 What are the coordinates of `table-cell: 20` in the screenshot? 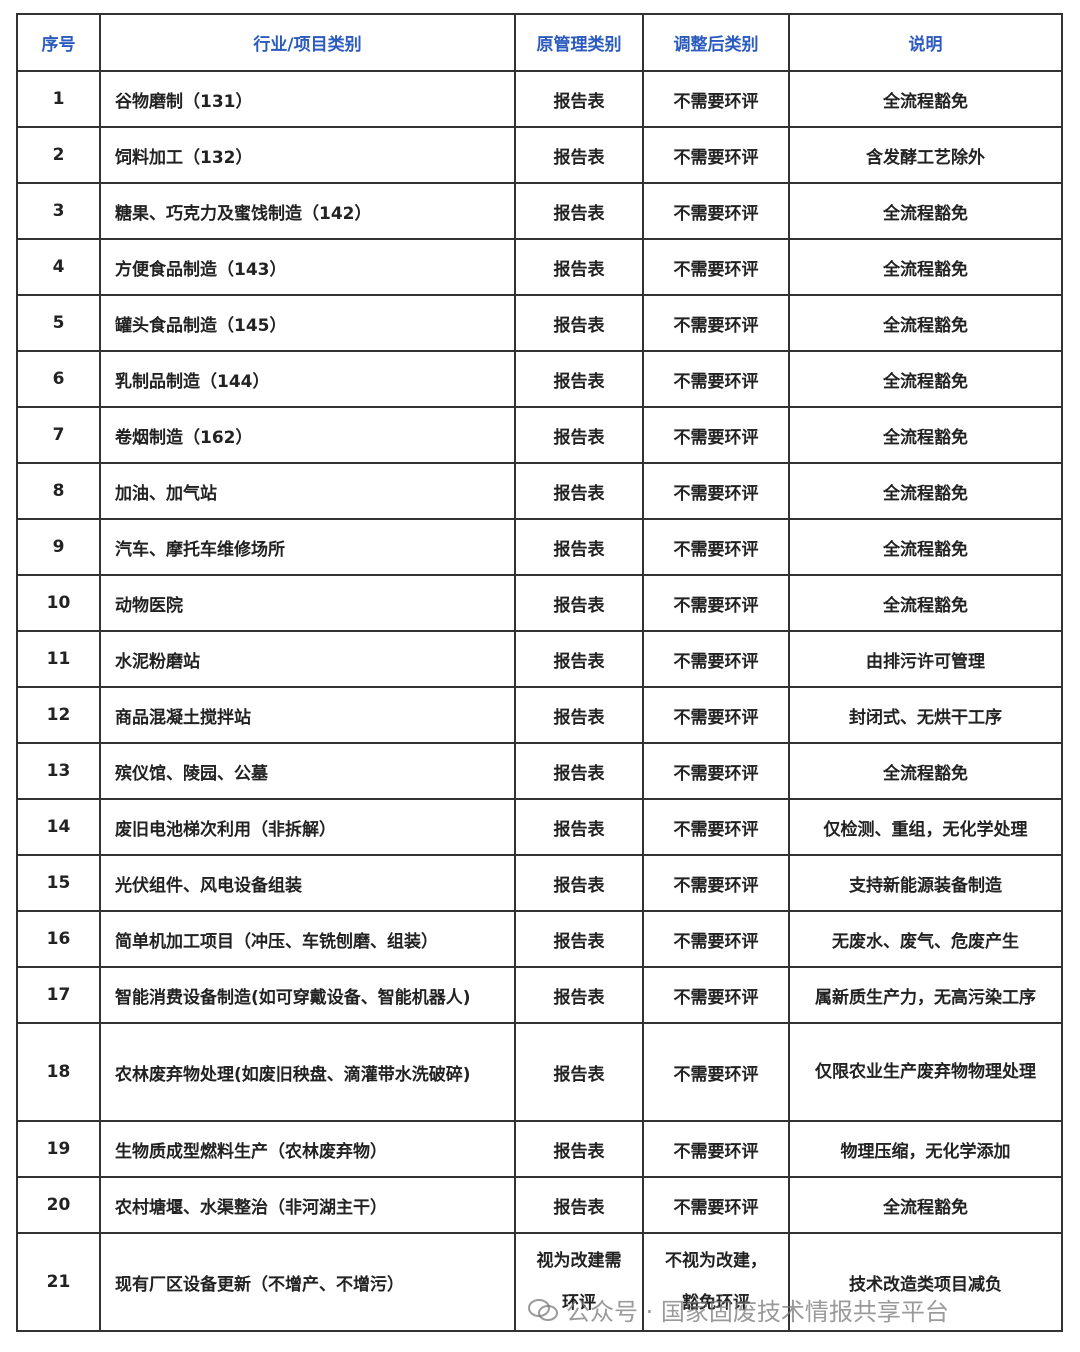 It's located at (58, 1205).